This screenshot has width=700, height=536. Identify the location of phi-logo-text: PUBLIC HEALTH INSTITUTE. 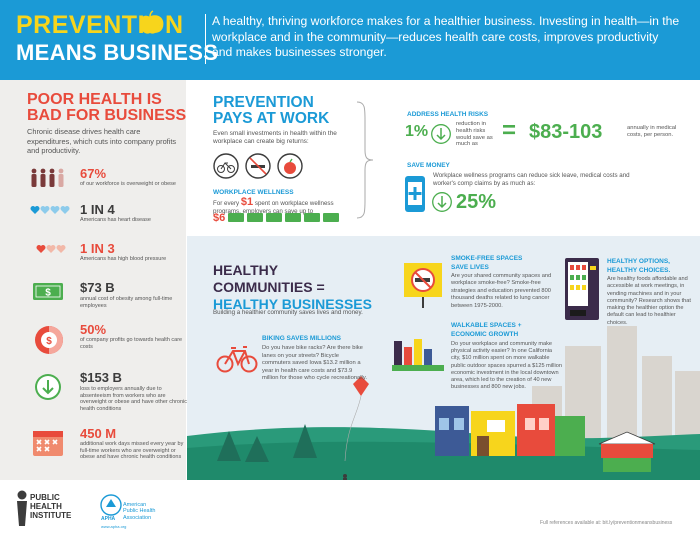
(50, 506).